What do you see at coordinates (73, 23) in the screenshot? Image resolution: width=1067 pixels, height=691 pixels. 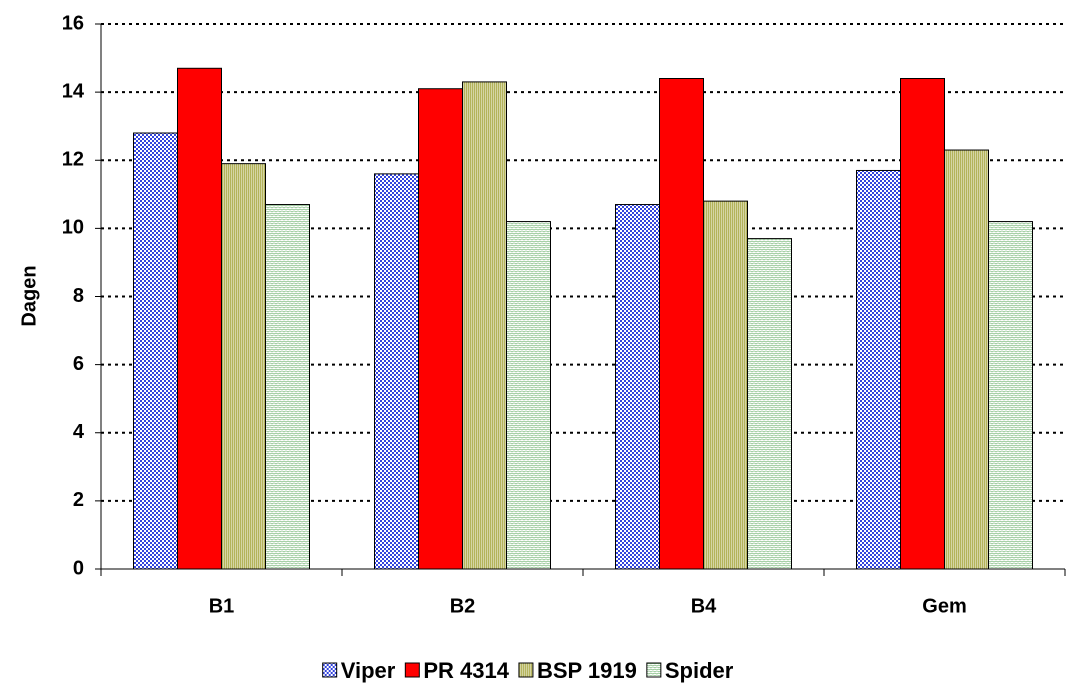 I see `y-tick-label: 16` at bounding box center [73, 23].